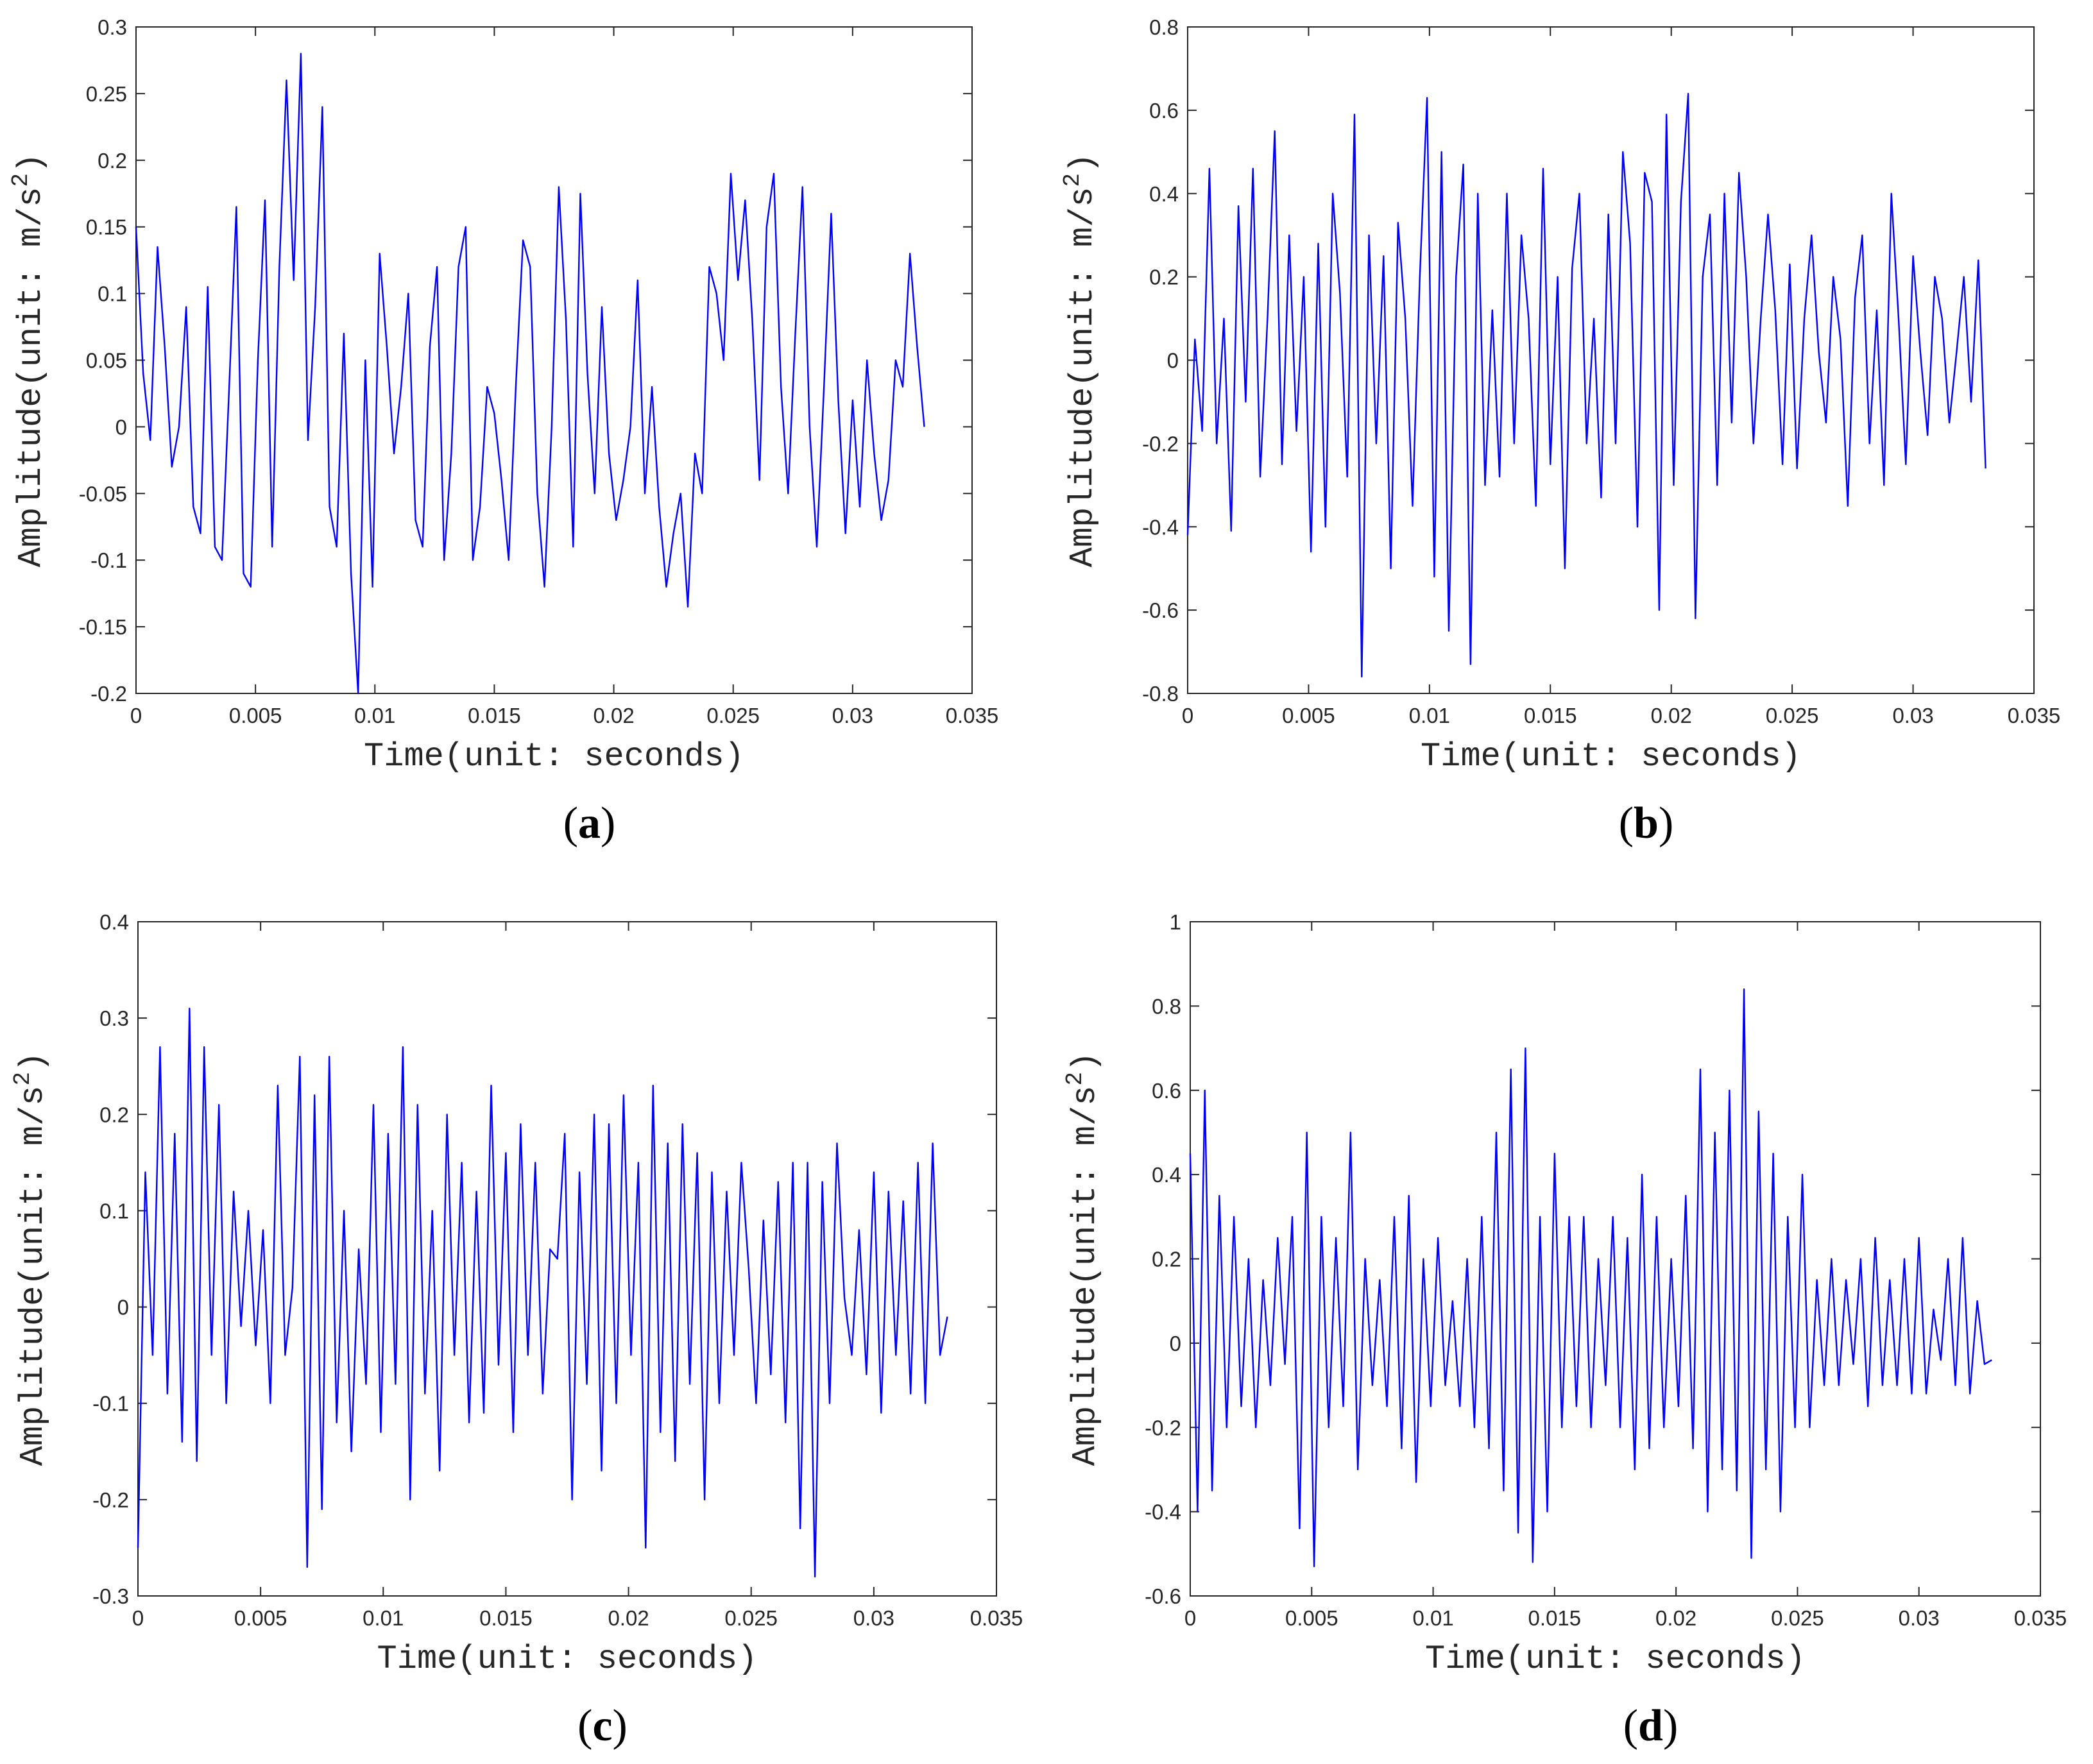 The height and width of the screenshot is (1764, 2093). I want to click on panel-label: (c), so click(602, 1726).